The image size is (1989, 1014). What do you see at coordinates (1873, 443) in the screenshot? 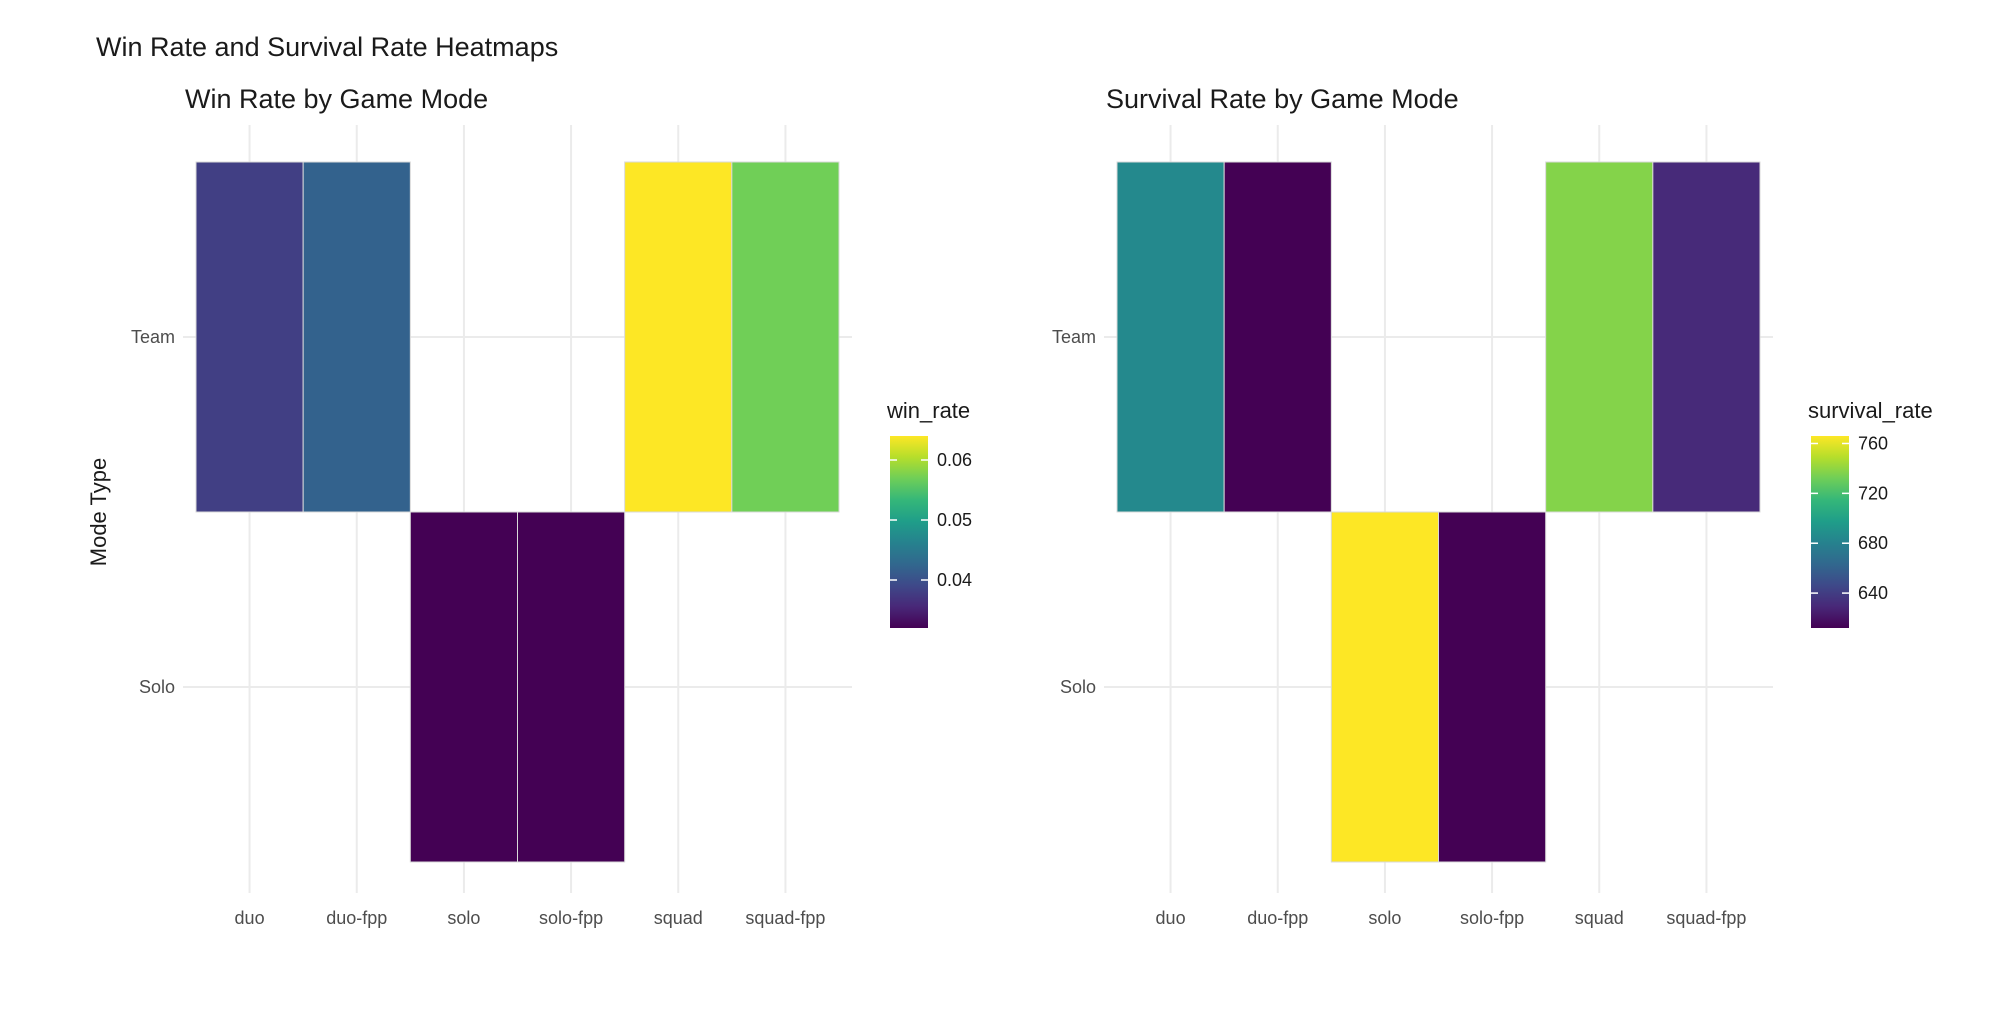
I see `legend-tick-label: 760` at bounding box center [1873, 443].